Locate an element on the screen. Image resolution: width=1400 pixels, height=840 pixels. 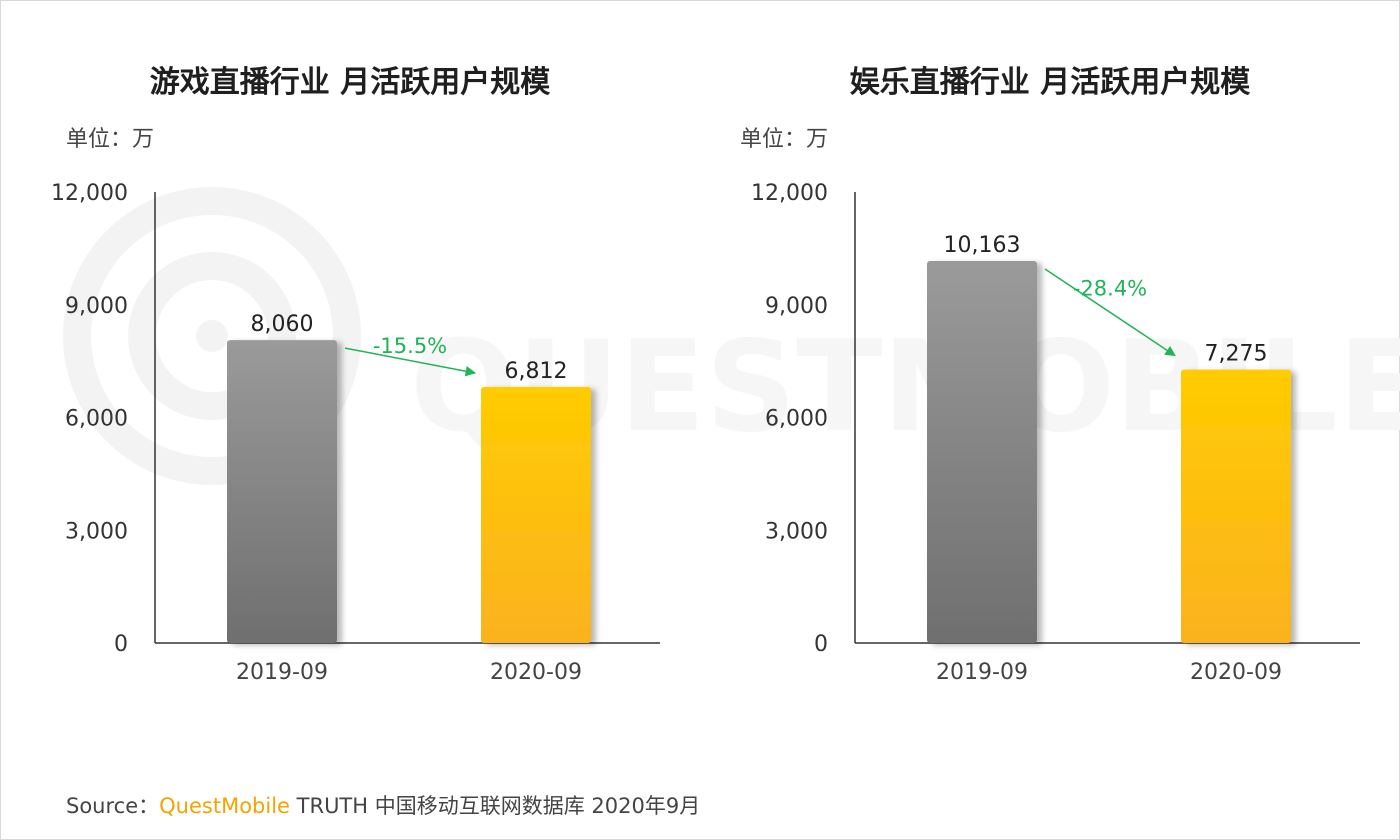
data-label: 8,060 is located at coordinates (282, 324).